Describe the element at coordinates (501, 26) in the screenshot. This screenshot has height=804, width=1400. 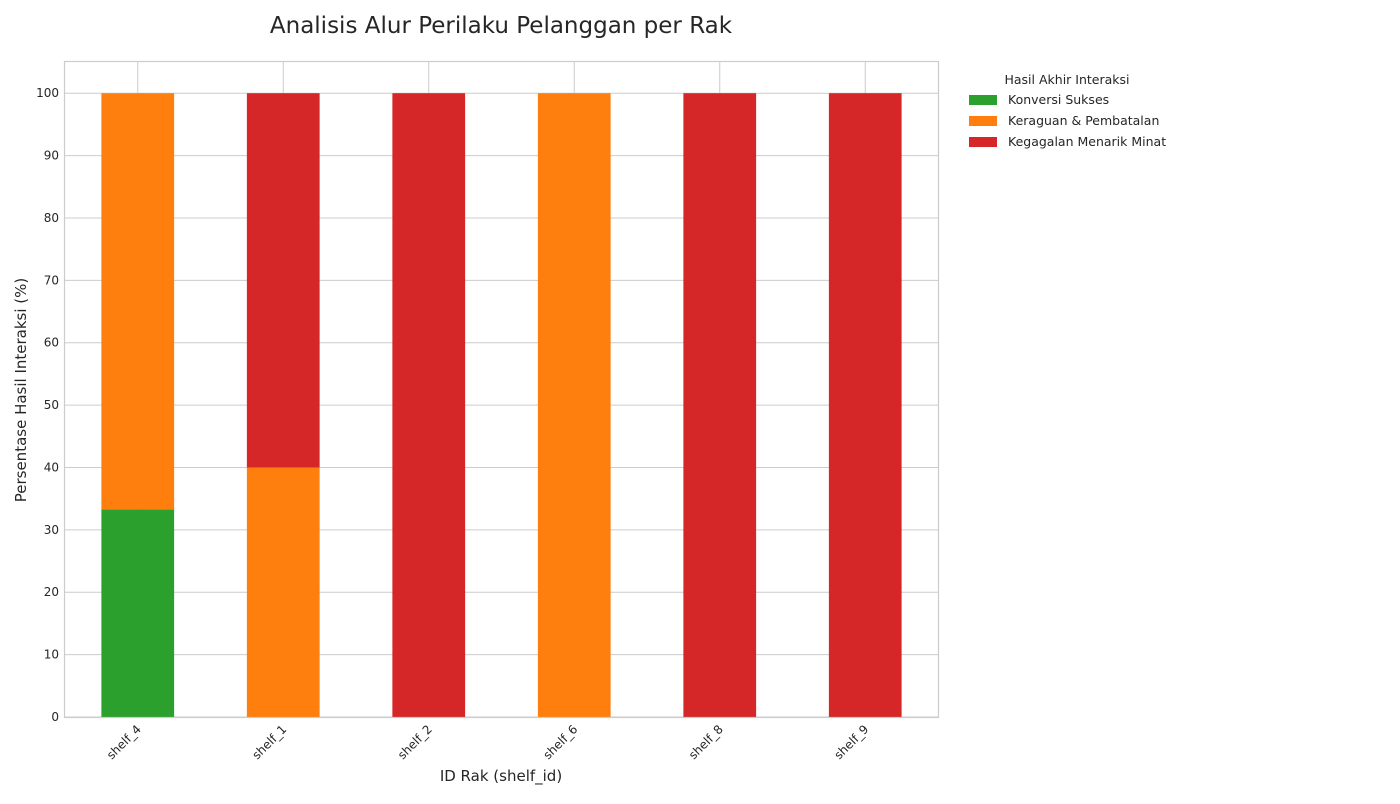
I see `chart-title: Analisis Alur Perilaku Pelanggan per Rak` at that location.